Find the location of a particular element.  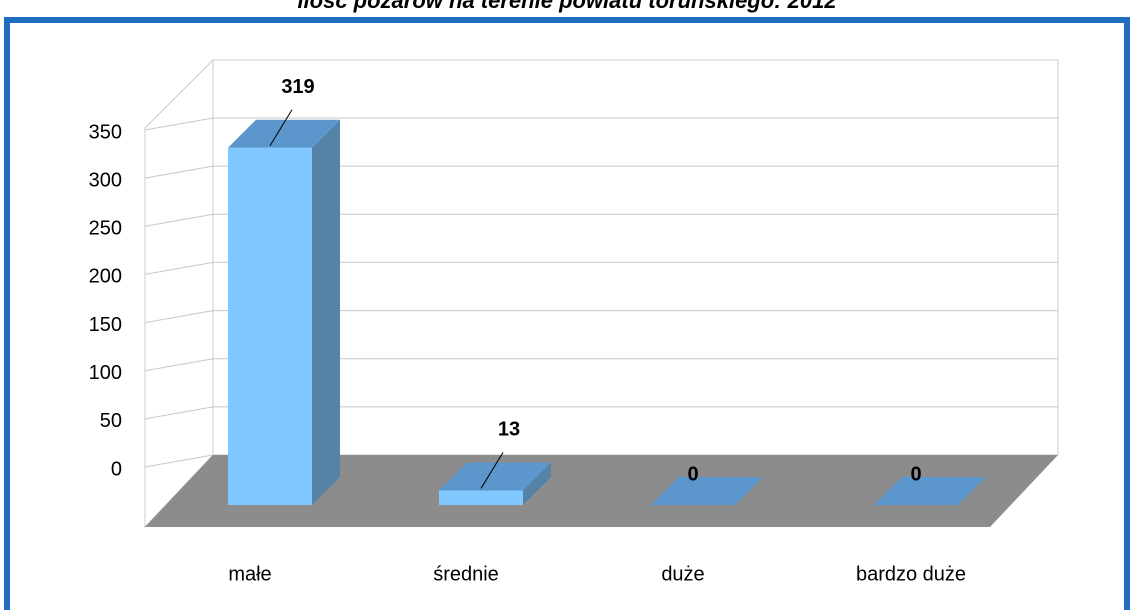

y-tick-label: 100 is located at coordinates (105, 373).